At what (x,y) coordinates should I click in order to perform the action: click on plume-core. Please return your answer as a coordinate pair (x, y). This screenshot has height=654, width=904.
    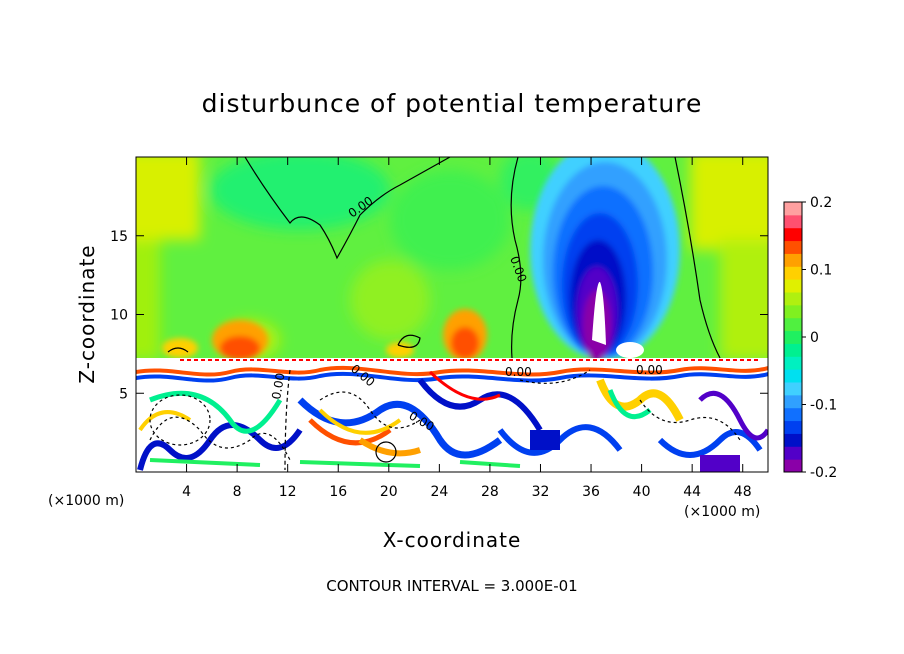
    Looking at the image, I should click on (599, 313).